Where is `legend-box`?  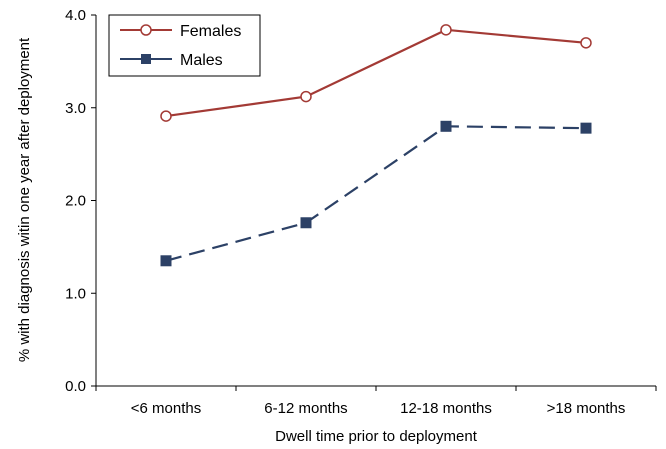
legend-box is located at coordinates (184, 45).